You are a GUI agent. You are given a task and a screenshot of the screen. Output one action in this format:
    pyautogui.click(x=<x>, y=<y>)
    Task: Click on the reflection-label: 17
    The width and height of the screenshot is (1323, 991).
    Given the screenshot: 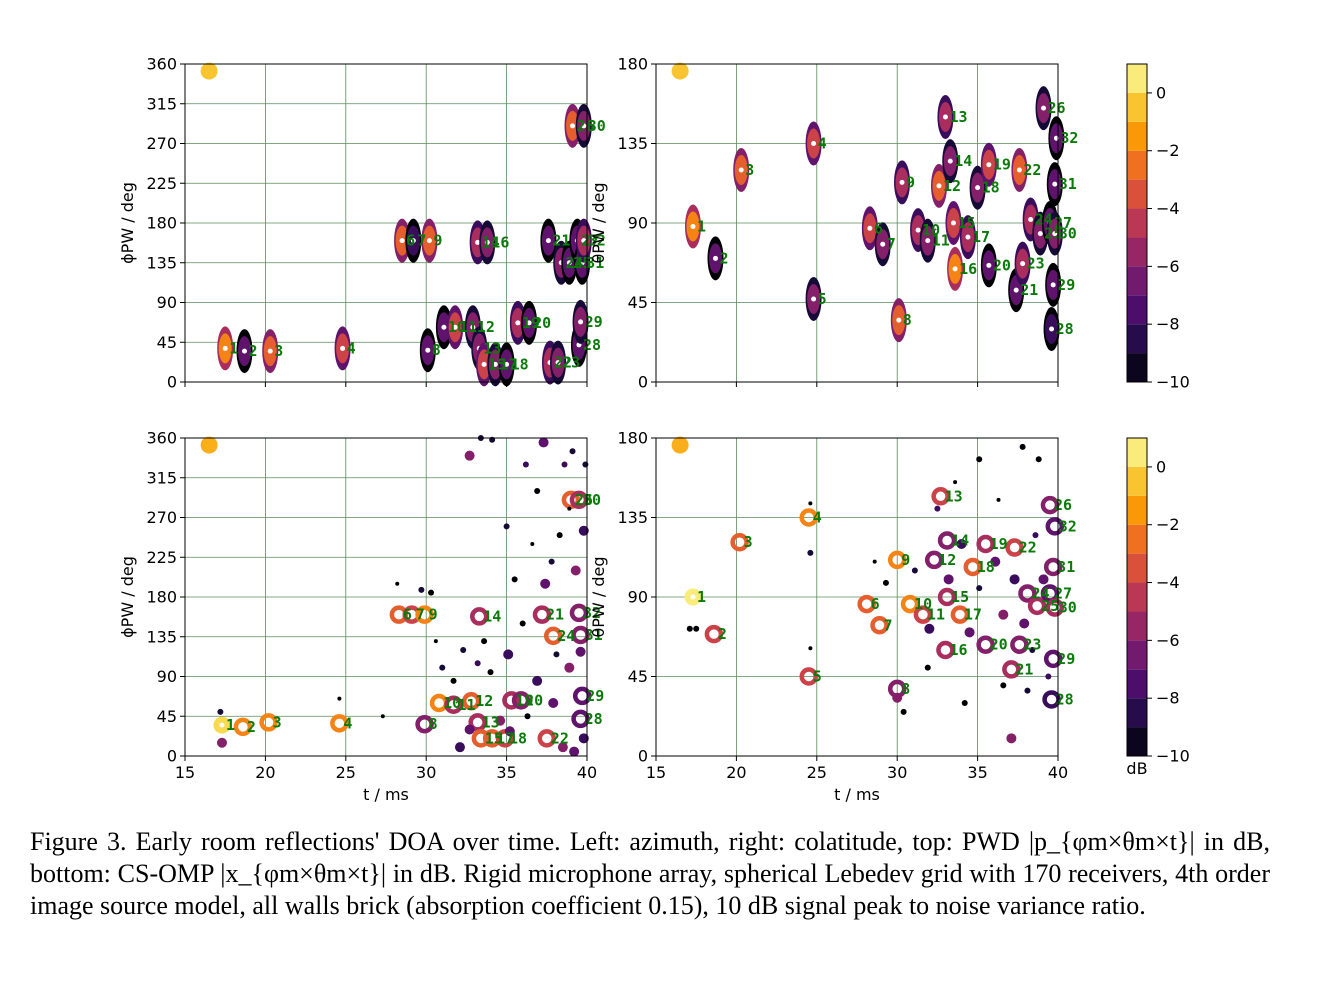 What is the action you would take?
    pyautogui.click(x=505, y=738)
    